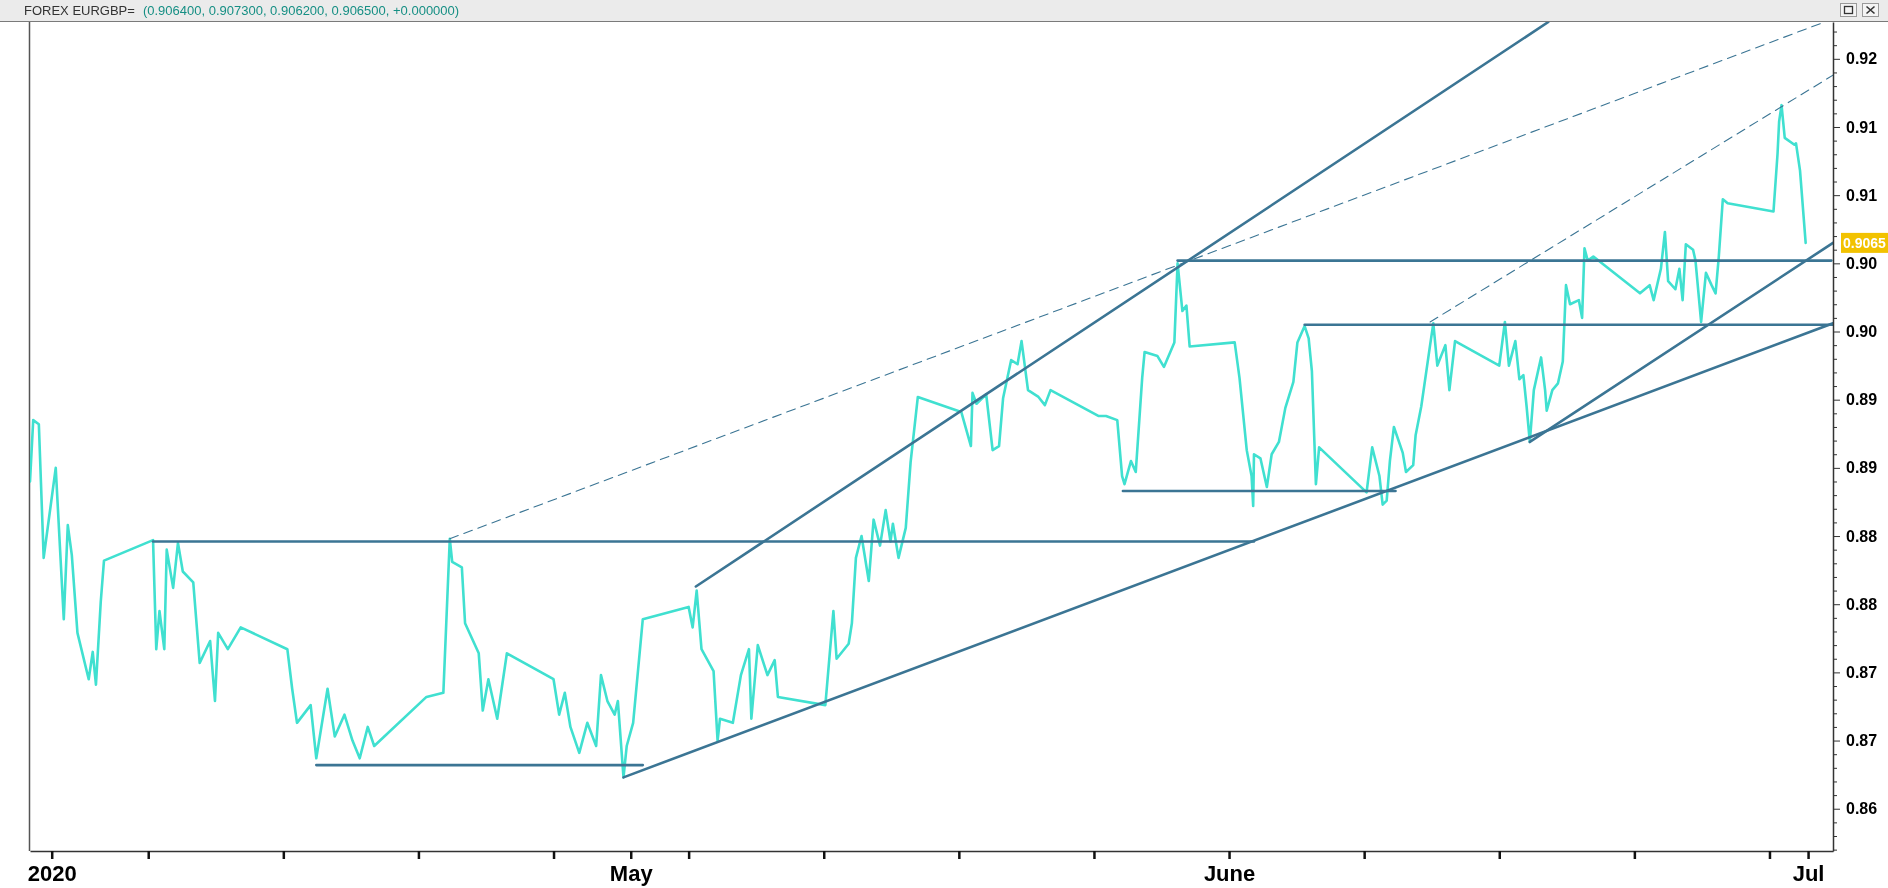 This screenshot has width=1888, height=888. Describe the element at coordinates (79, 10) in the screenshot. I see `chart-title: FOREX EURGBP=` at that location.